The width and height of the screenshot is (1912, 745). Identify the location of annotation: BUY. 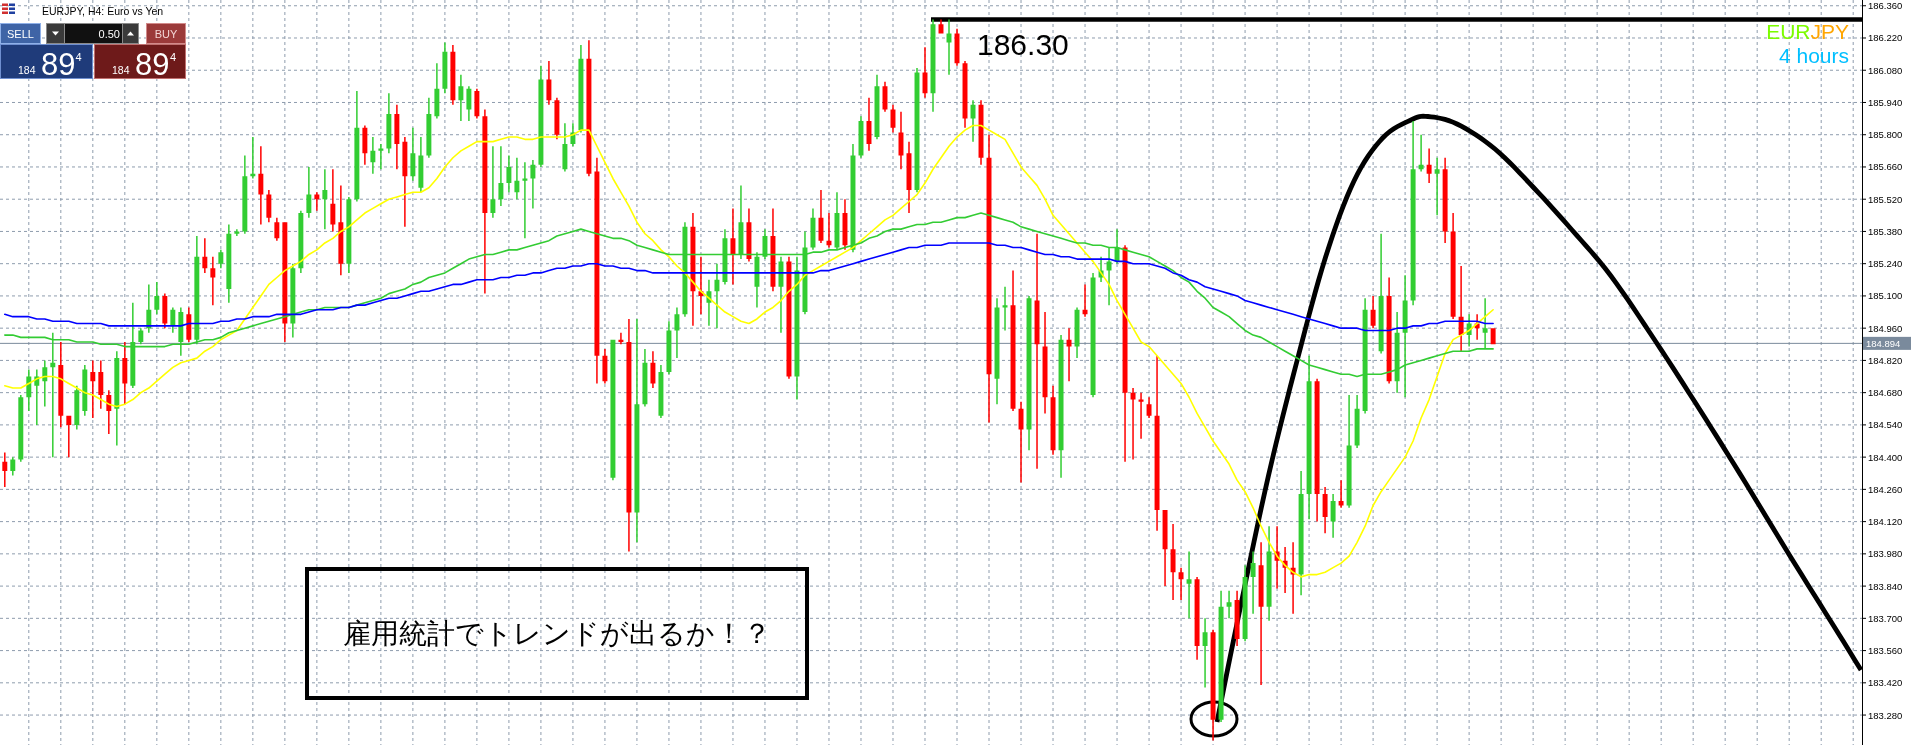
(166, 33).